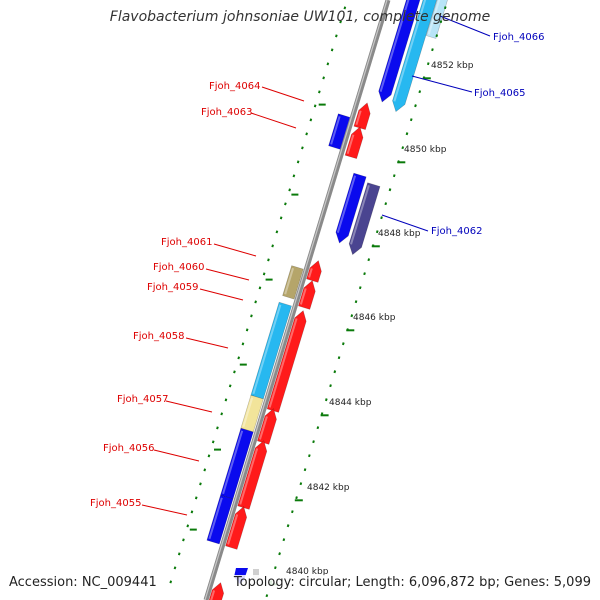 Image resolution: width=600 pixels, height=600 pixels. What do you see at coordinates (399, 234) in the screenshot?
I see `kbp-label-4848: 4848 kbp` at bounding box center [399, 234].